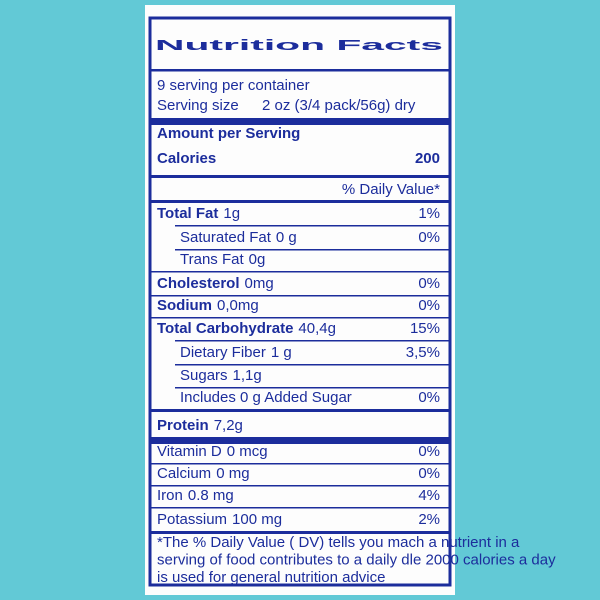  I want to click on row-amount: 0 mcg, so click(247, 451).